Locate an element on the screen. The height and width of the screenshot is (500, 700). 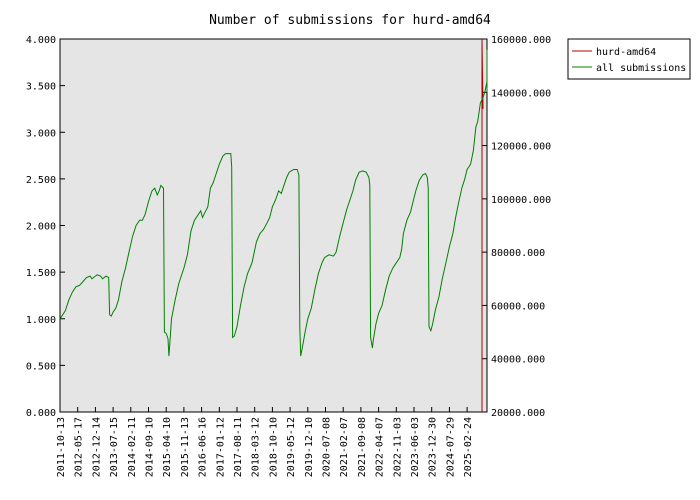
right-tick-label: 100000.000 is located at coordinates (521, 200).